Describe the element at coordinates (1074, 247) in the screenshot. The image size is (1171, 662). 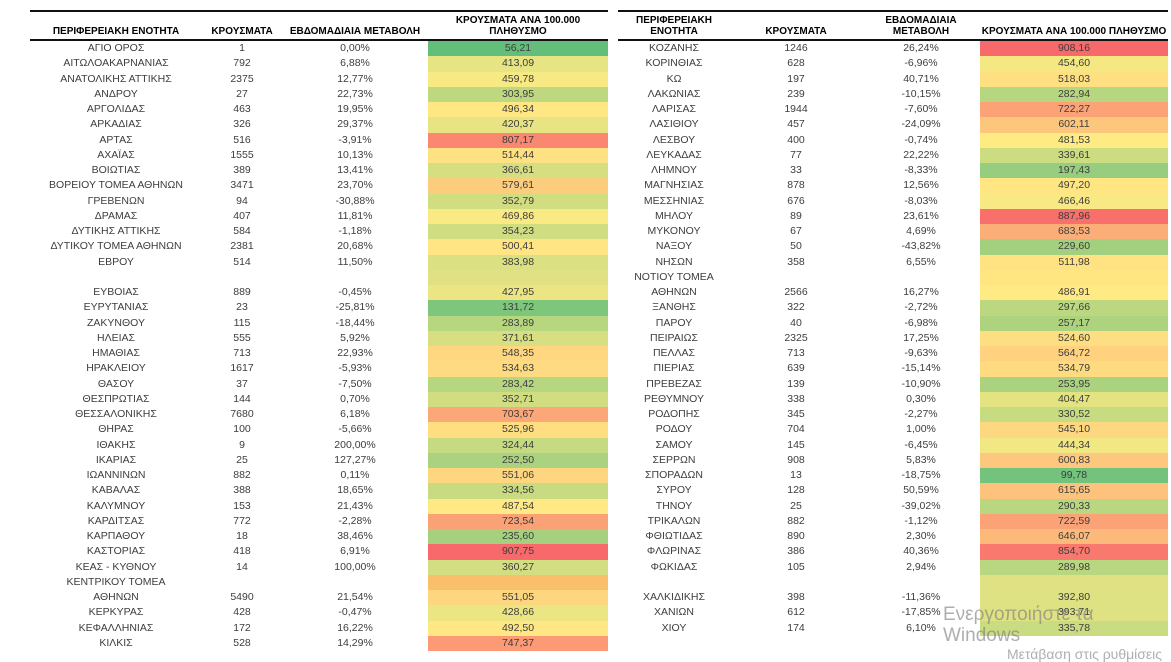
I see `per-100k-cell: 229,60` at that location.